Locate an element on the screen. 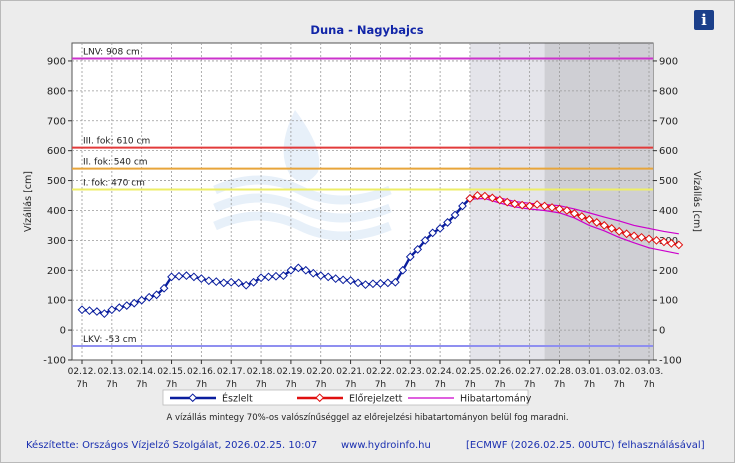 The height and width of the screenshot is (463, 735). x-tick-label: 02.21. is located at coordinates (350, 372).